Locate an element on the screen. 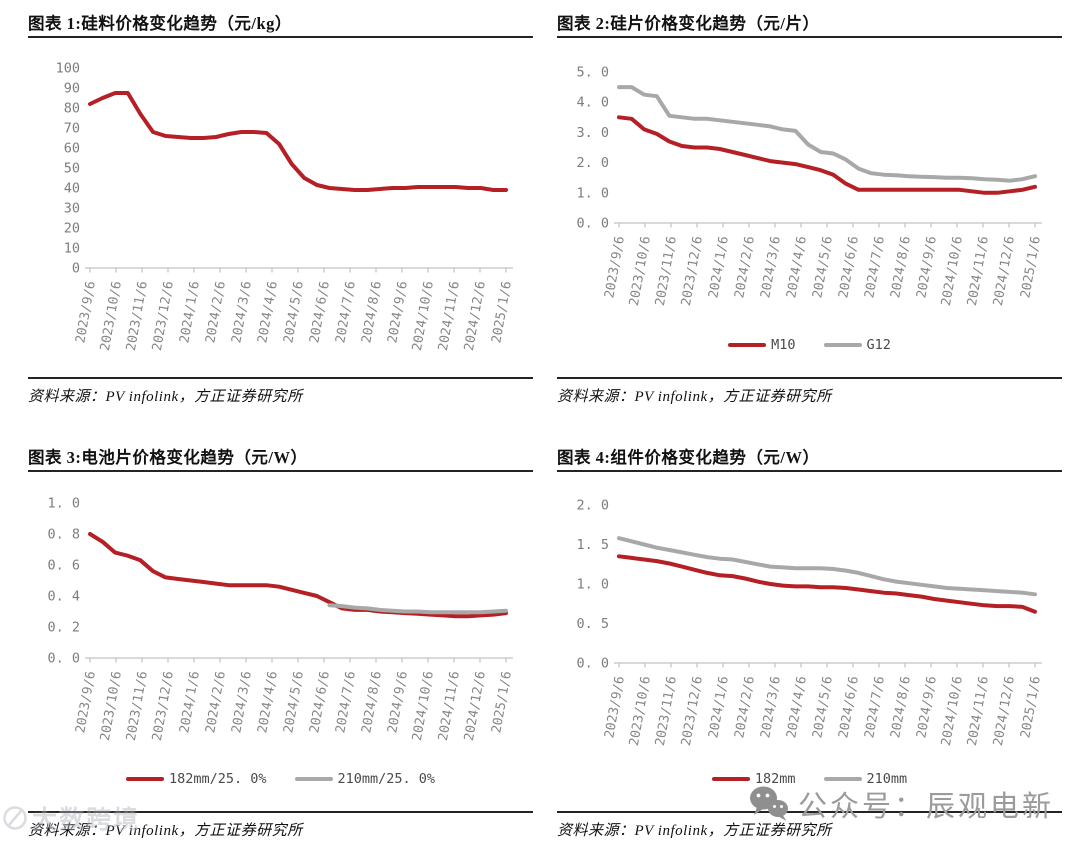  y-tick-label: 0 is located at coordinates (76, 269).